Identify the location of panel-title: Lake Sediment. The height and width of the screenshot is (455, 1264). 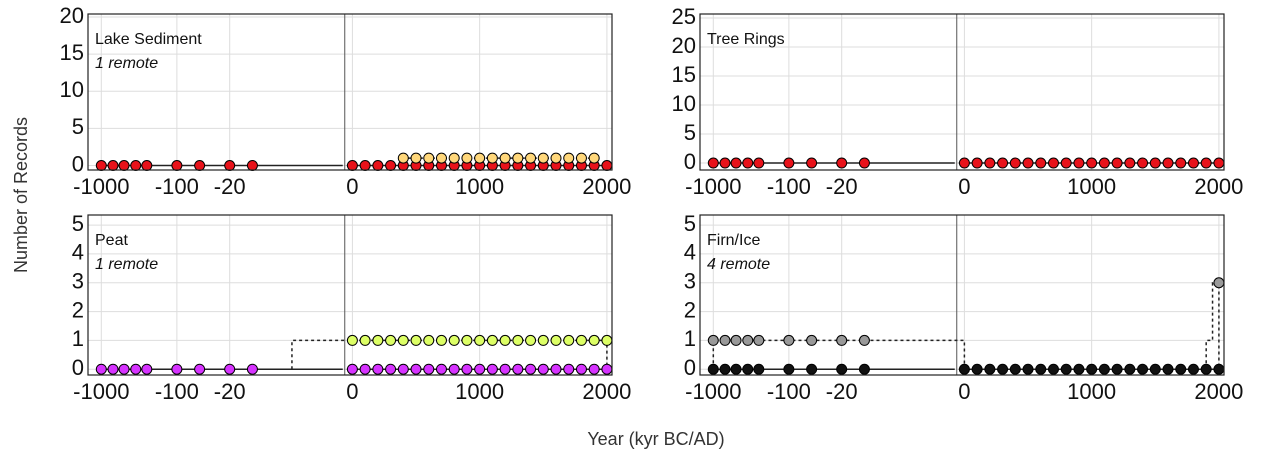
(148, 39).